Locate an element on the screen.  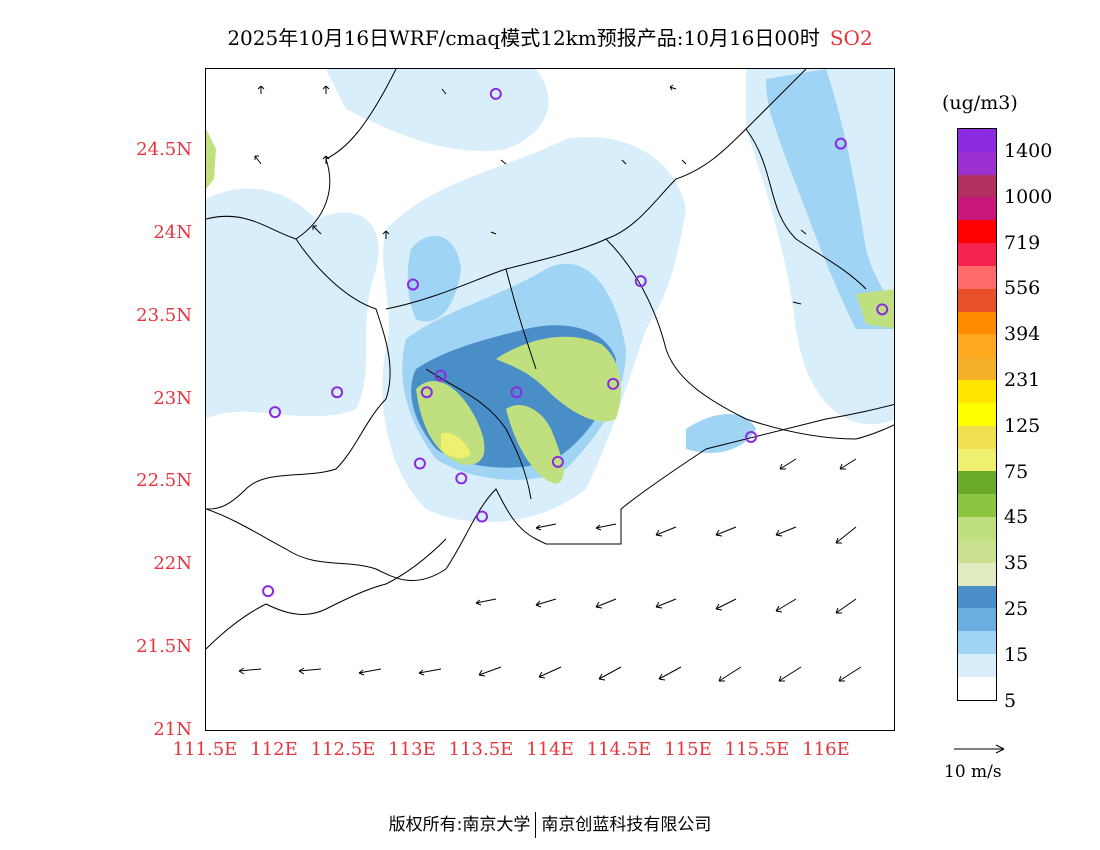
footer-separator is located at coordinates (536, 825).